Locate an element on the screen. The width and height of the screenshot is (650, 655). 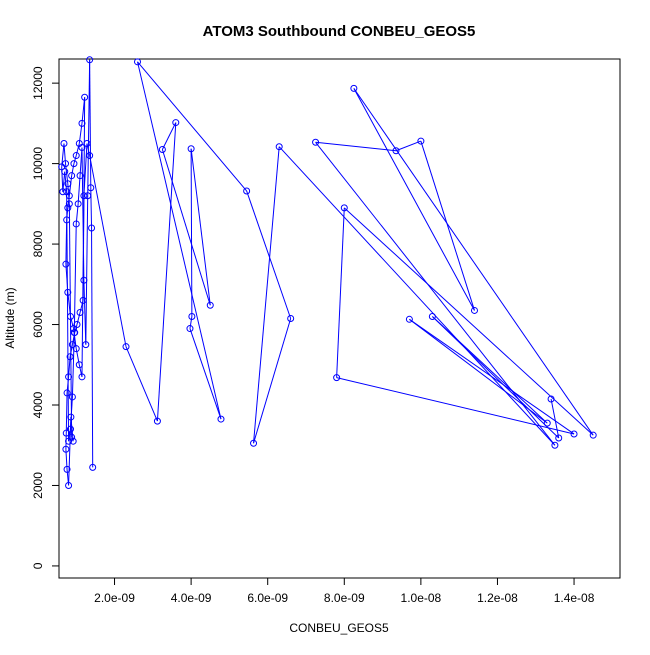
x-tick-label: 2.0e-09 is located at coordinates (114, 598).